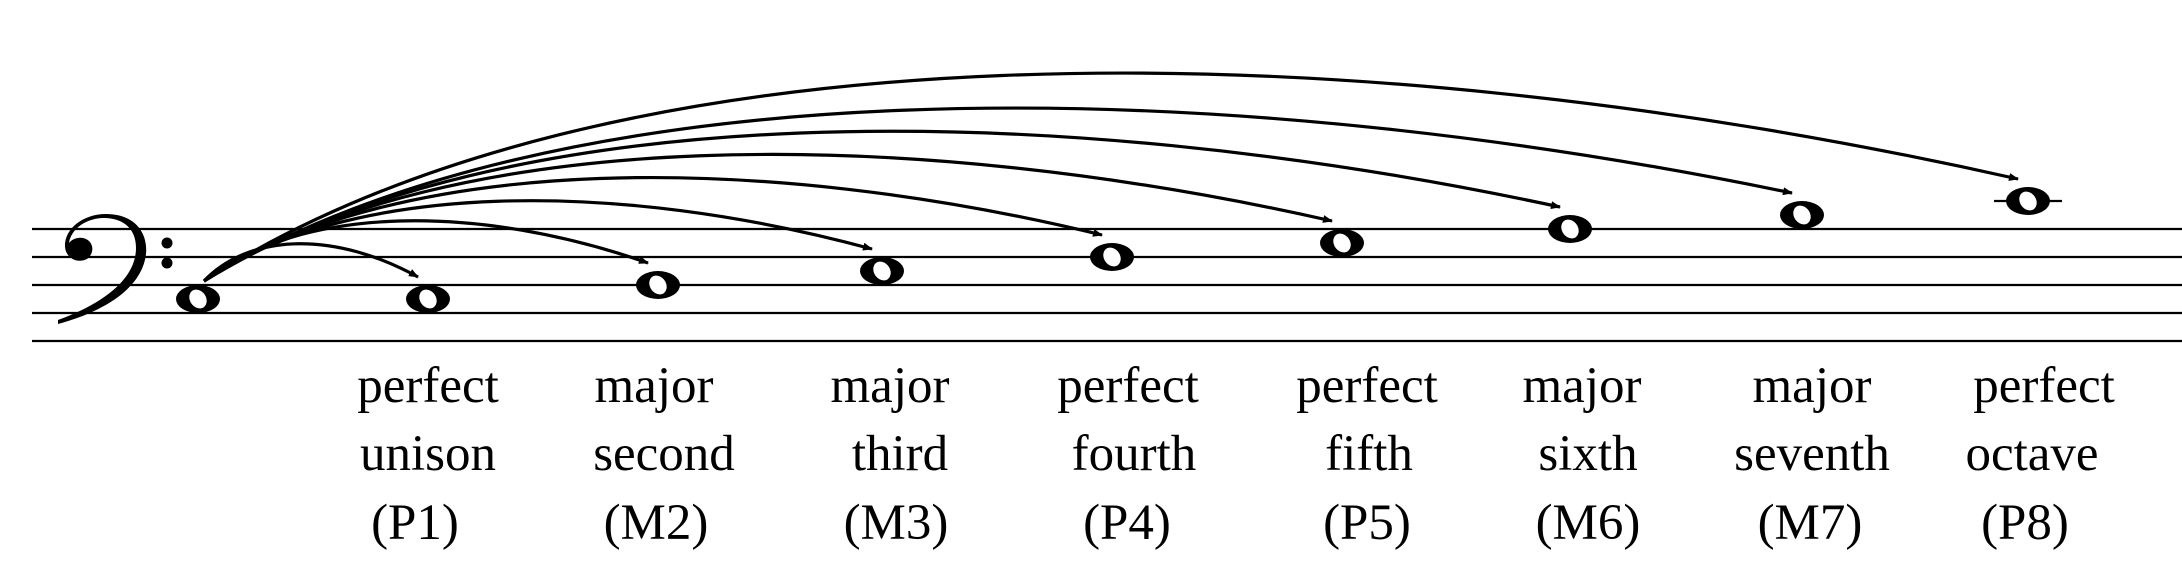 The width and height of the screenshot is (2182, 584). I want to click on label-seventh: major seventh (M7), so click(1812, 454).